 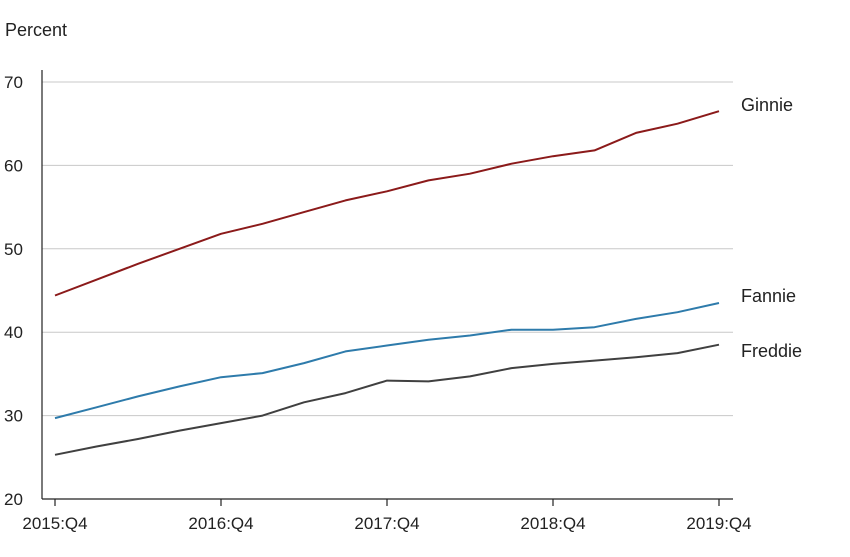 What do you see at coordinates (386, 523) in the screenshot?
I see `x-tick-label: 2017:Q4` at bounding box center [386, 523].